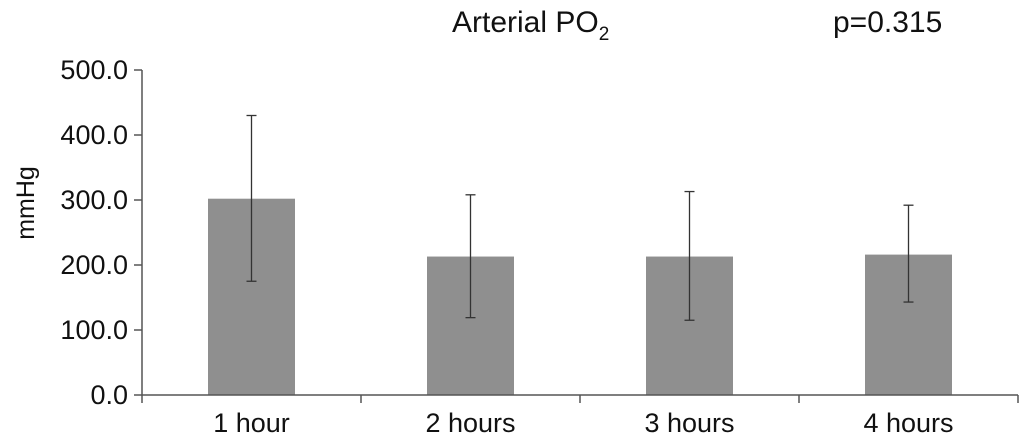 The width and height of the screenshot is (1024, 441). Describe the element at coordinates (94, 200) in the screenshot. I see `y-tick-label: 300.0` at that location.